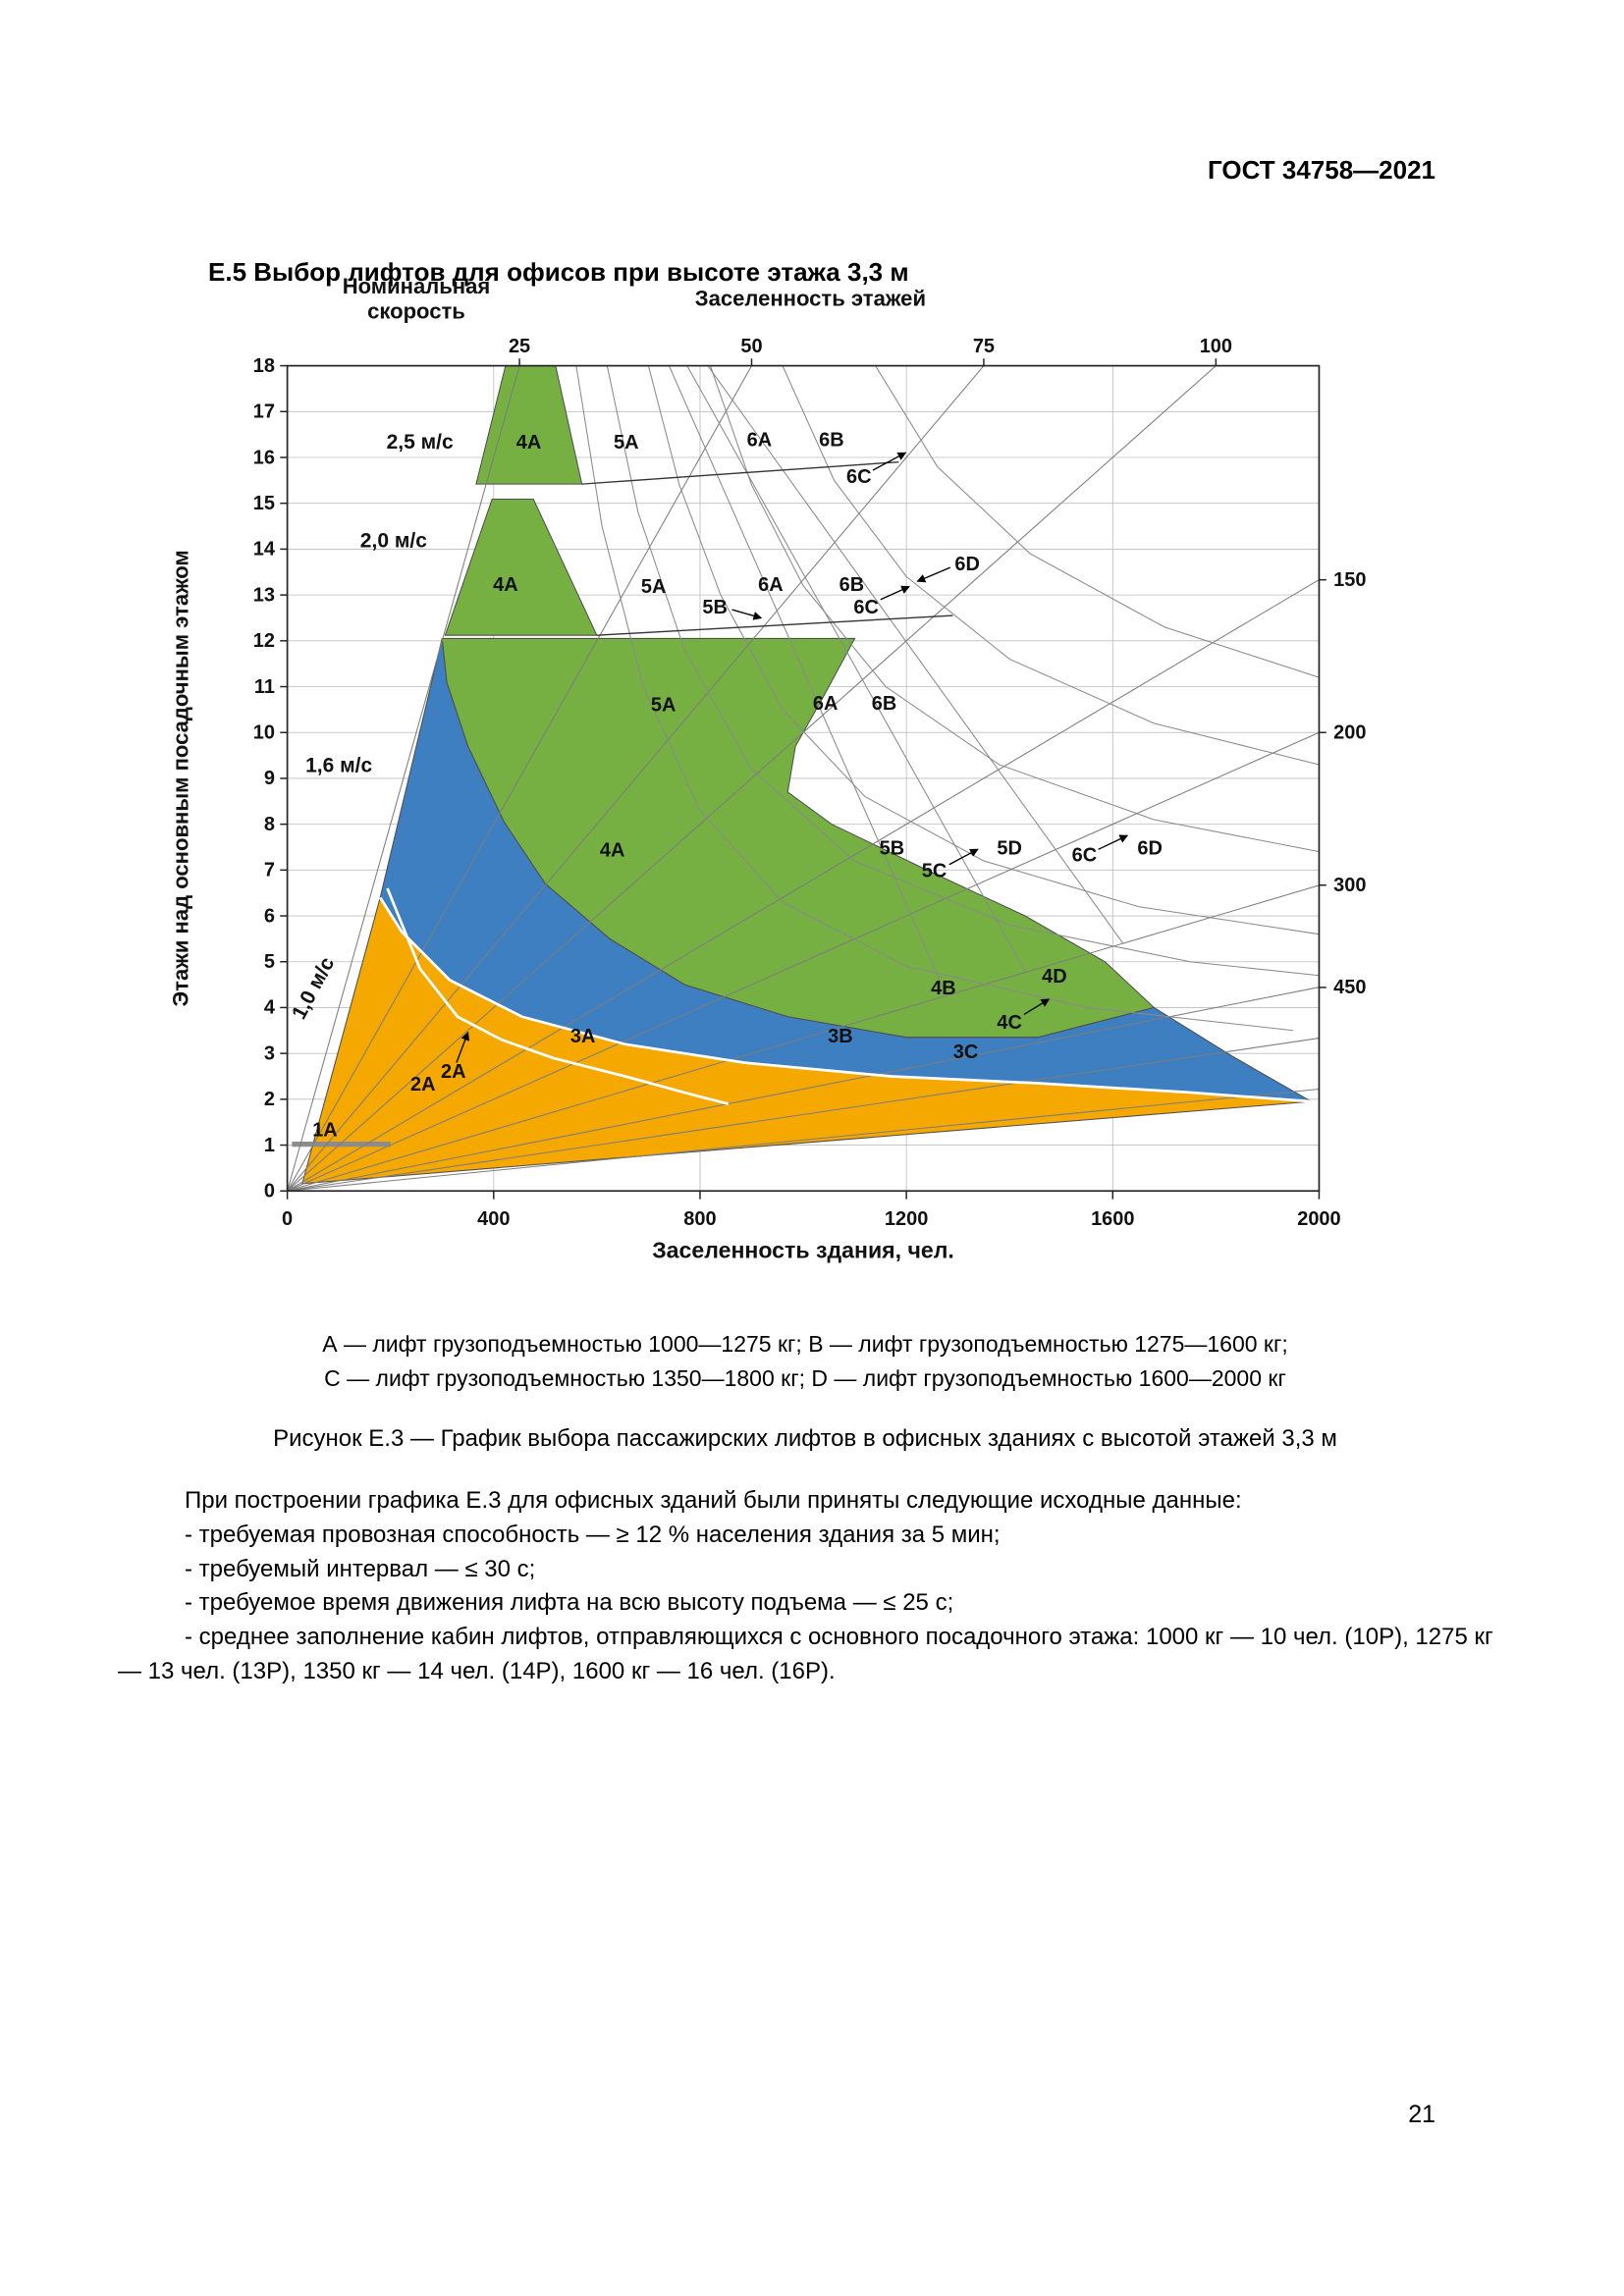 The height and width of the screenshot is (2296, 1624). I want to click on occupancy-right-label: 300, so click(1349, 885).